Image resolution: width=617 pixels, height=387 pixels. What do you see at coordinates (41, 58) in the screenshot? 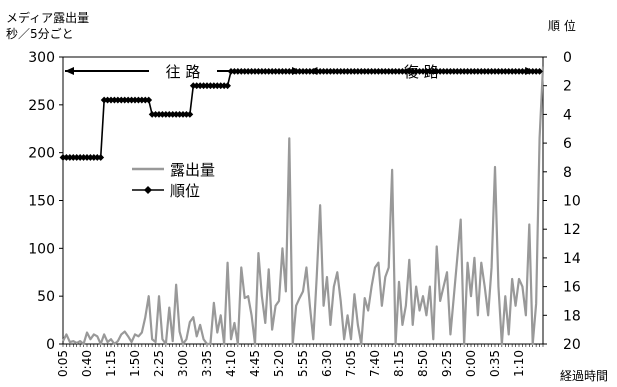
I see `y-left-tick-label: 300` at bounding box center [41, 58].